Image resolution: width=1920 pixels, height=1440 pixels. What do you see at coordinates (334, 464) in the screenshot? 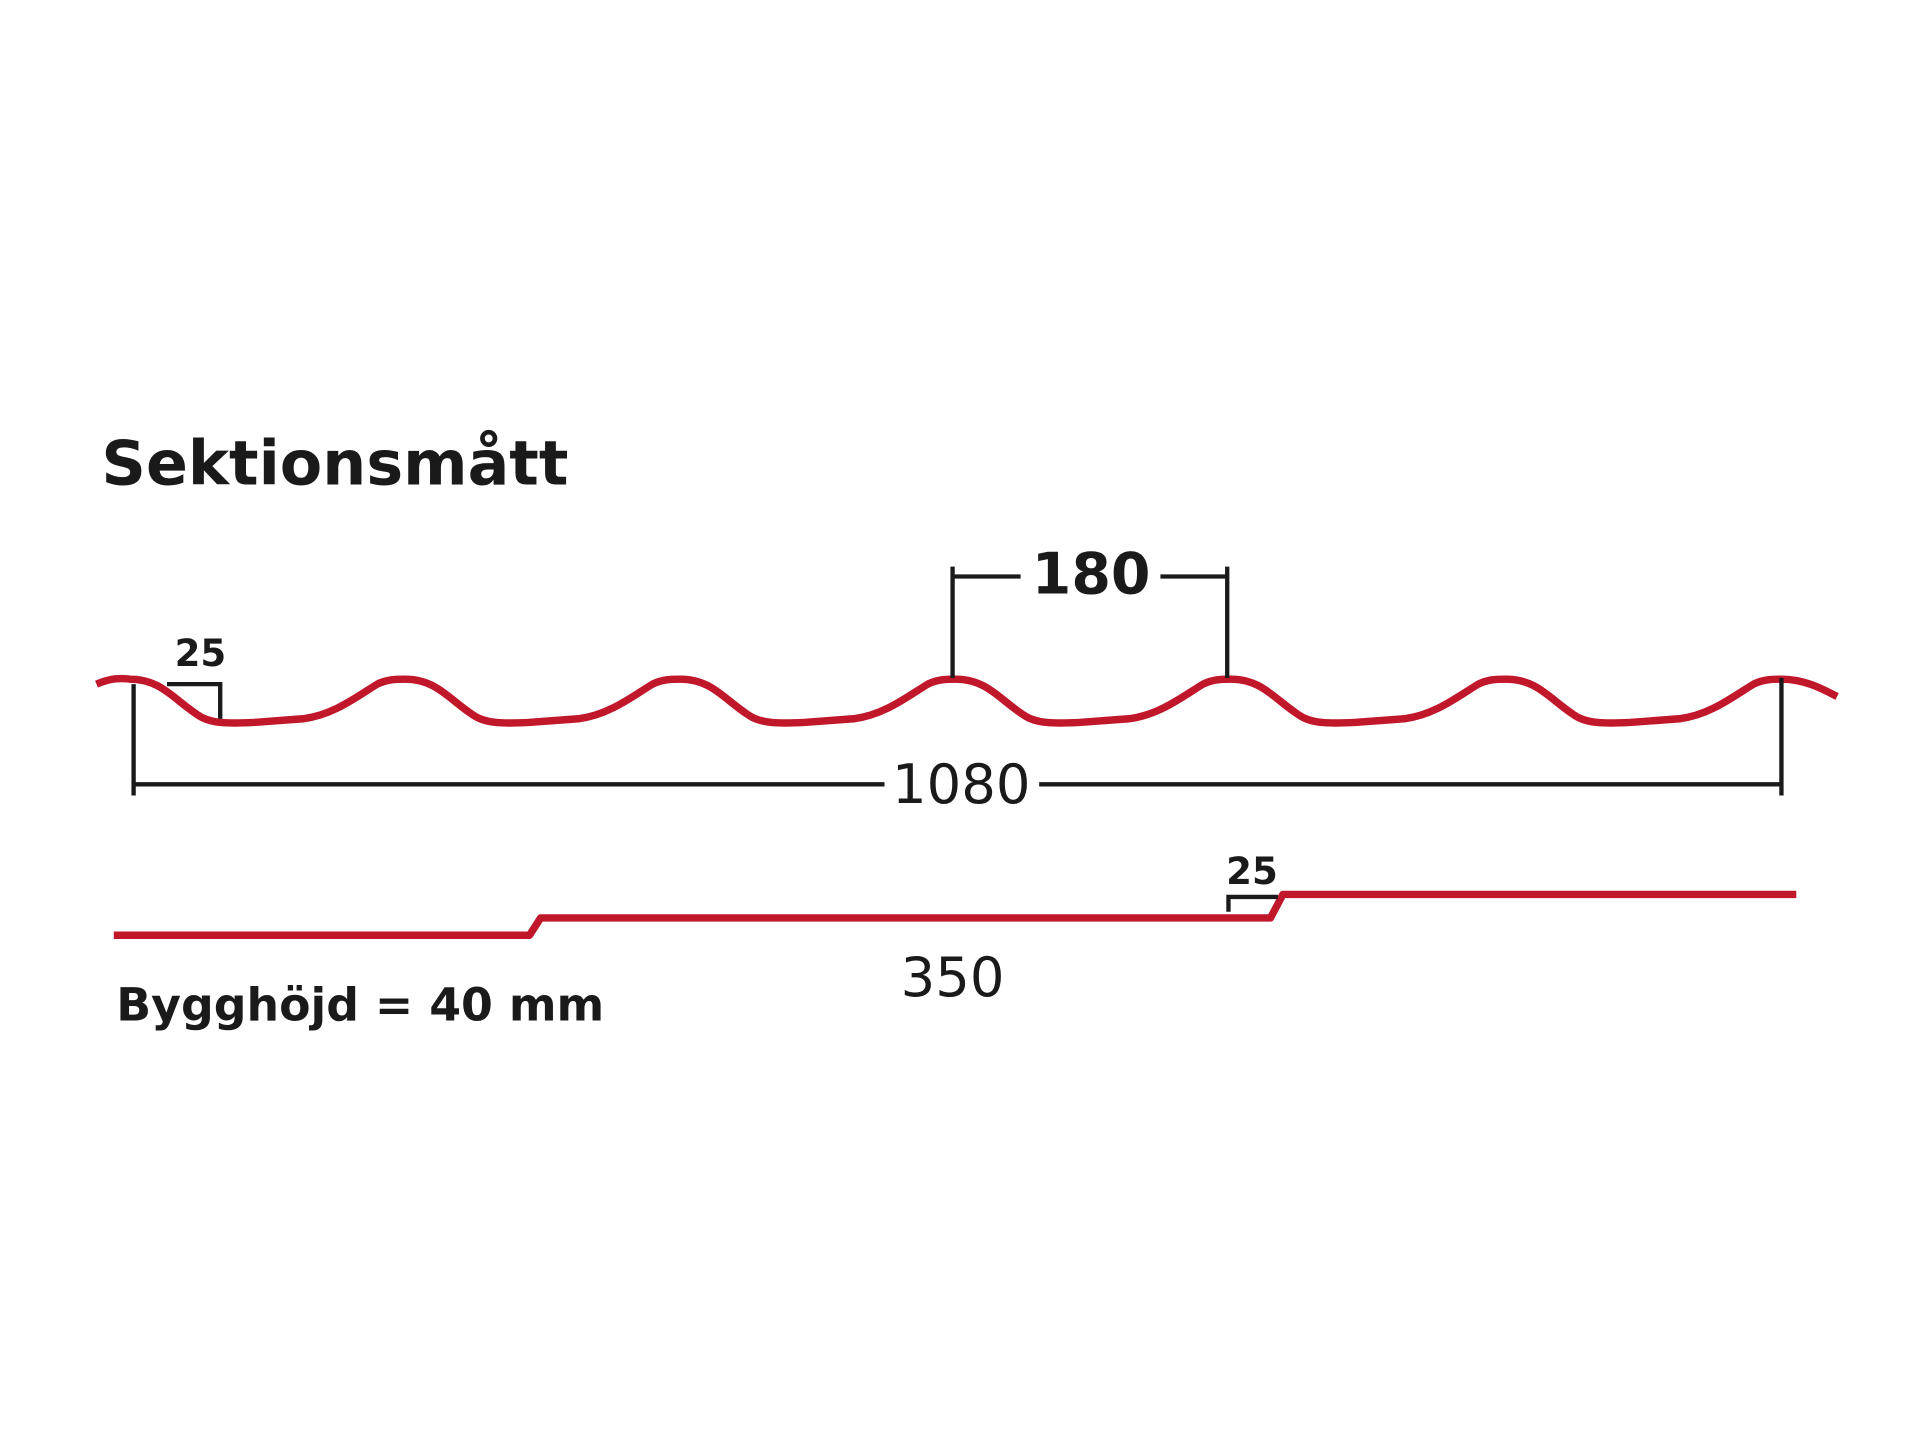
I see `title: Sektionsmått` at bounding box center [334, 464].